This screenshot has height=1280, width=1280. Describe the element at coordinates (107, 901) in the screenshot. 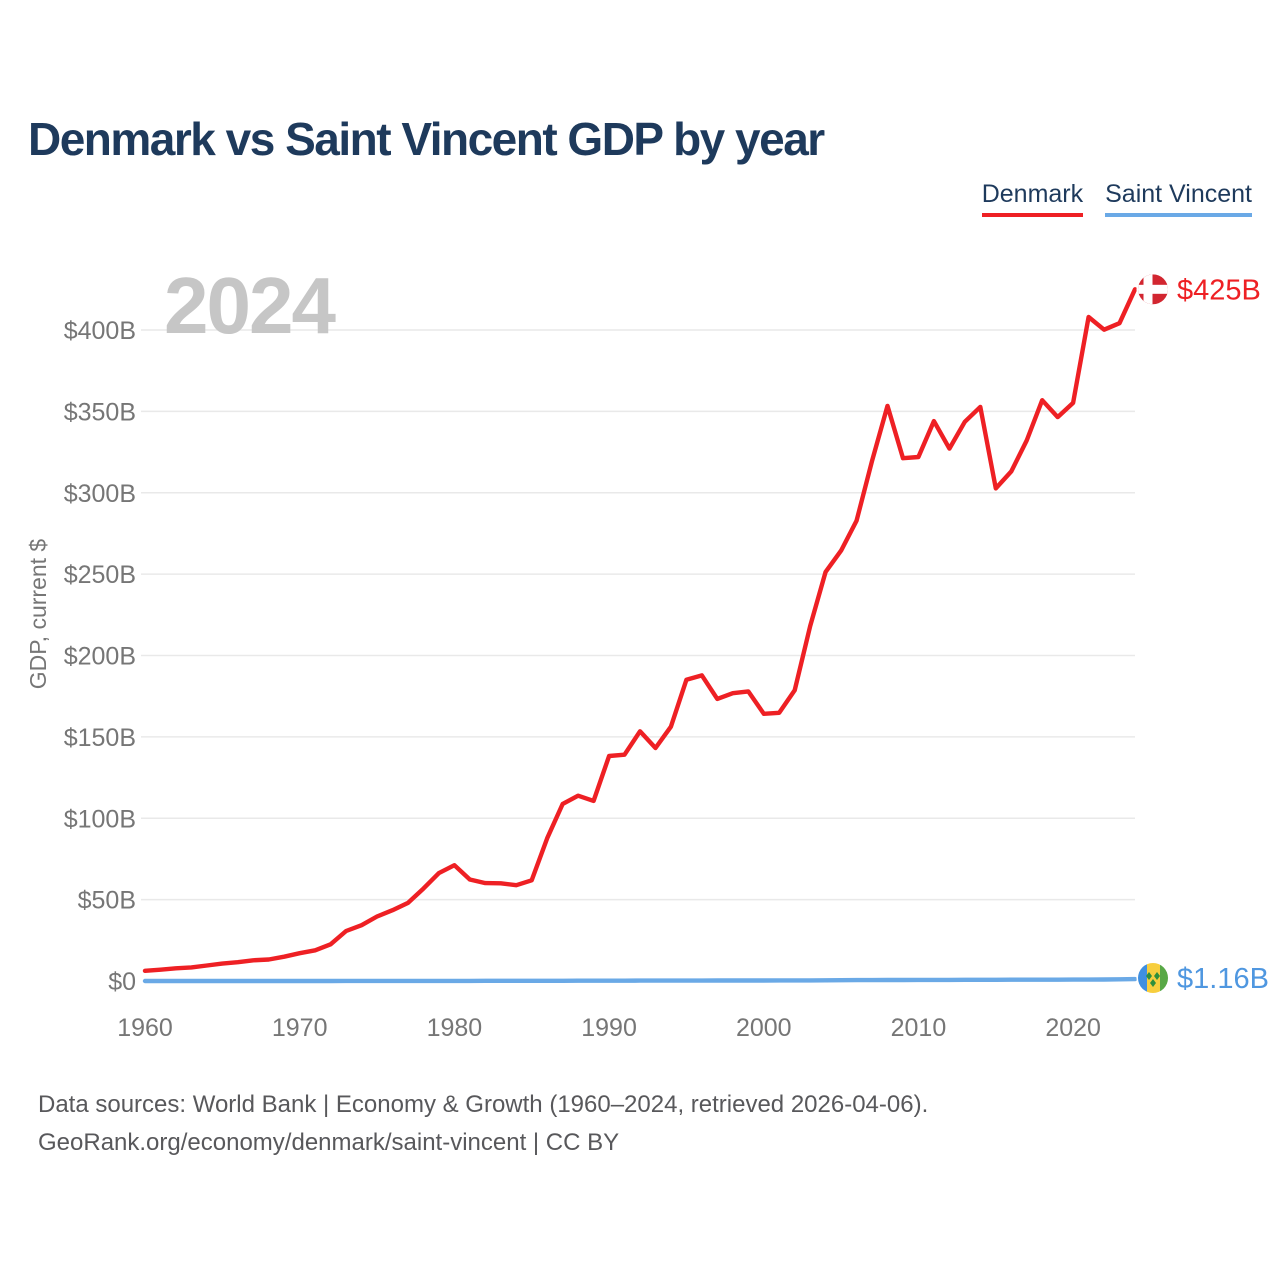

I see `y-axis-tick-label: $50B` at that location.